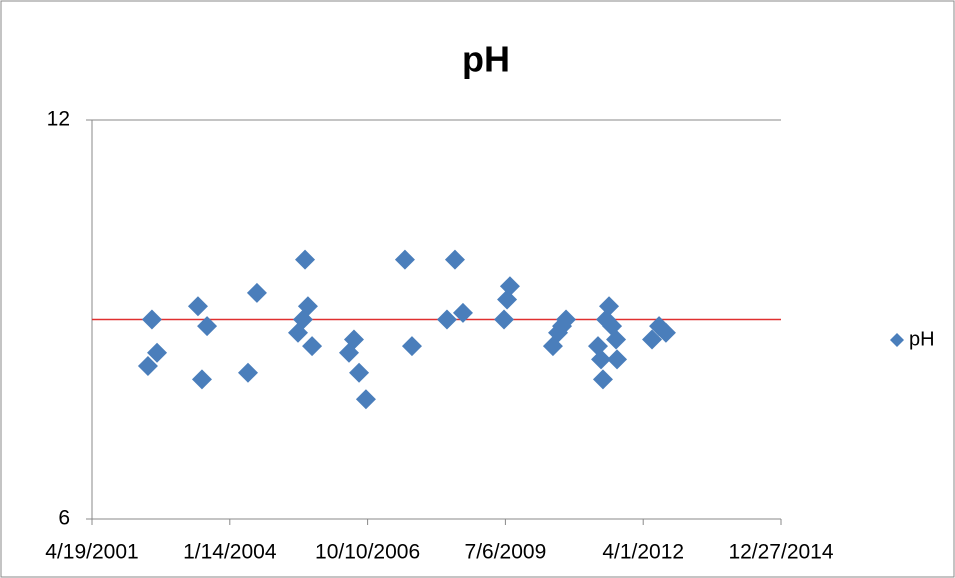 The image size is (955, 578). Describe the element at coordinates (922, 339) in the screenshot. I see `legend-label: pH` at that location.